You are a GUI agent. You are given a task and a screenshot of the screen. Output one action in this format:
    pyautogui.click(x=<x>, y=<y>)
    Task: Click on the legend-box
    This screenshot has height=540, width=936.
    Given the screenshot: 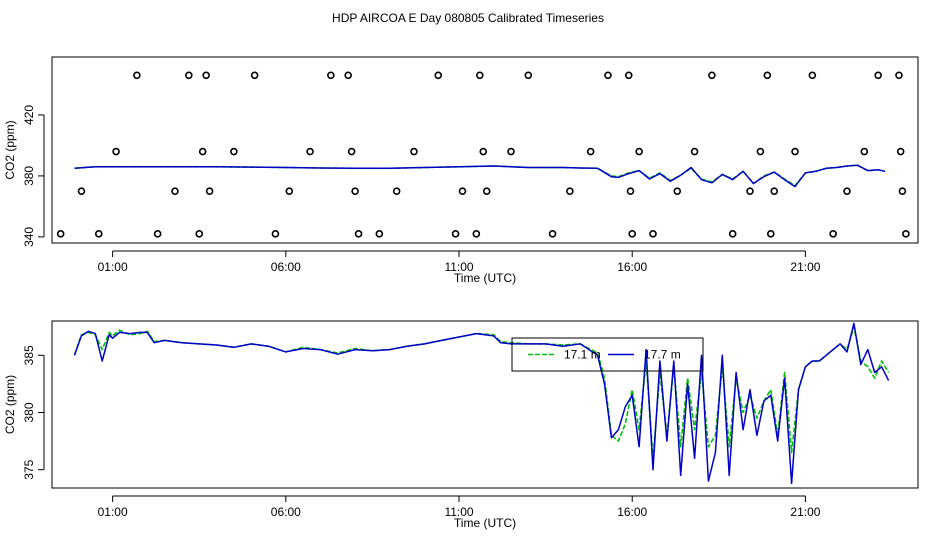 What is the action you would take?
    pyautogui.click(x=607, y=354)
    